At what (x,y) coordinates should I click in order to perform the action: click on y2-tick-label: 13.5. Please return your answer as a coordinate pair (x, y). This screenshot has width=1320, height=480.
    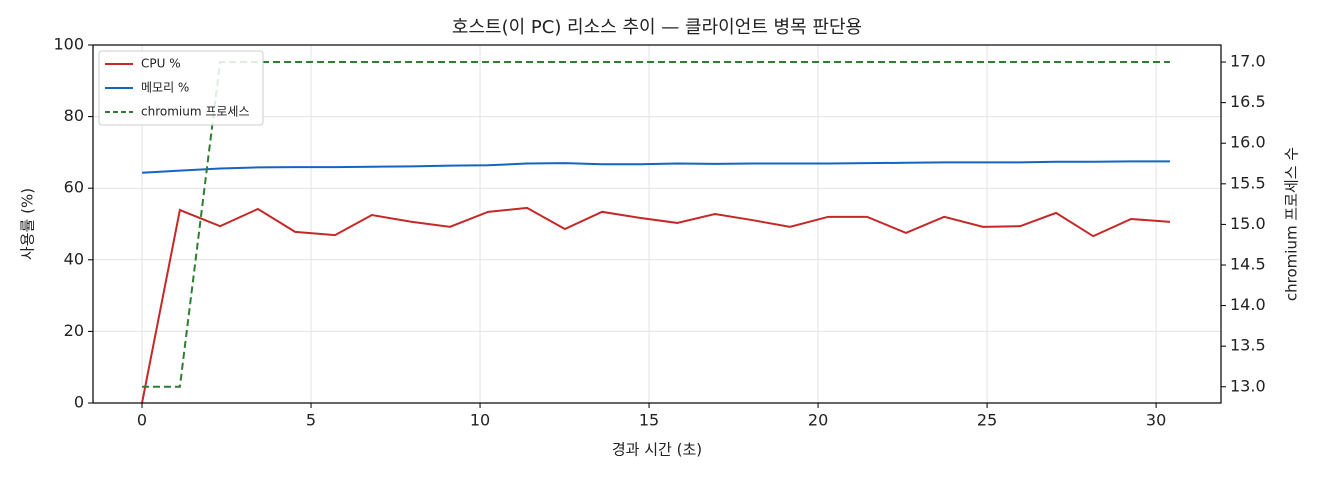
    Looking at the image, I should click on (1248, 345).